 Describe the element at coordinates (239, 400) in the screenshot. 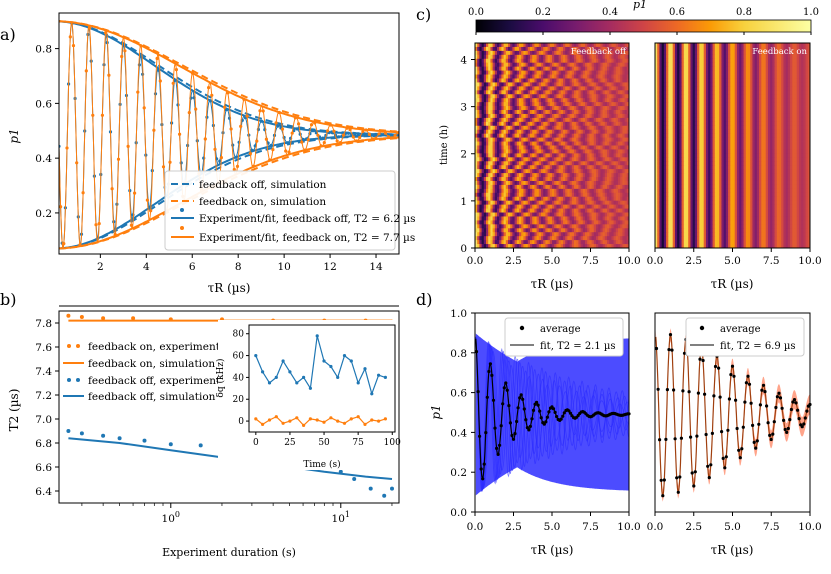

I see `tick-label: 20` at that location.